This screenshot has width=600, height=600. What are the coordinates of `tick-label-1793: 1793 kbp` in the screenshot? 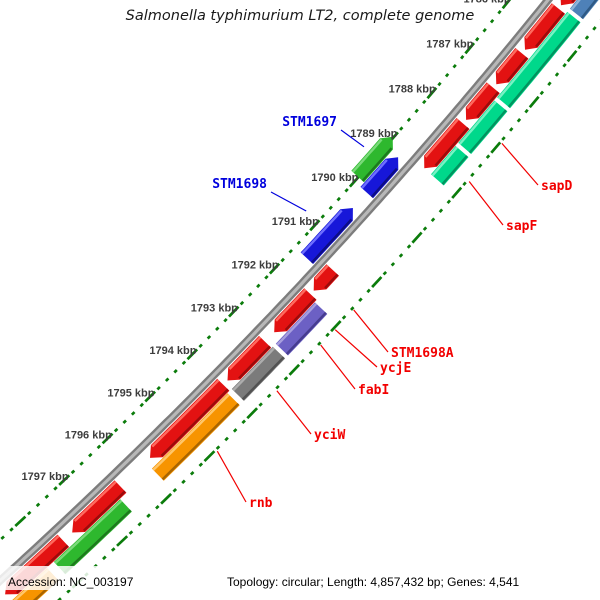 It's located at (214, 308).